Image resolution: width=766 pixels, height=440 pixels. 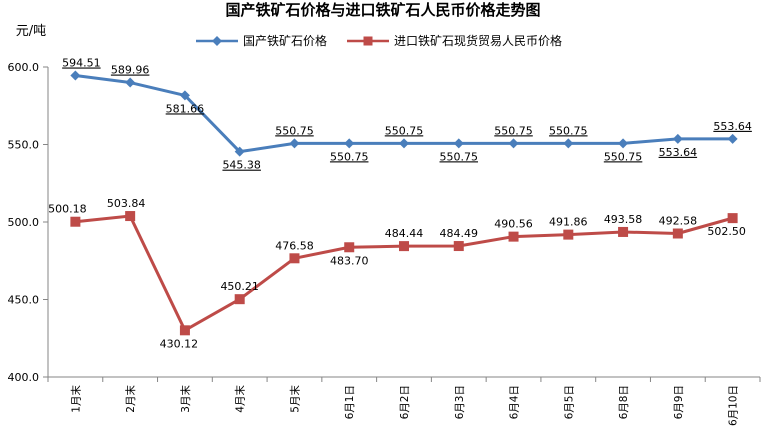 I want to click on y-tick-label: 500.0, so click(x=24, y=222).